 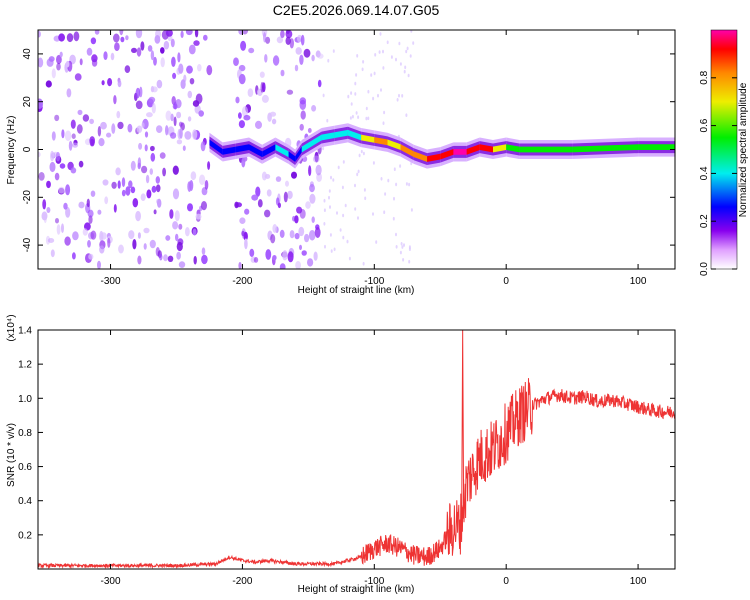 What do you see at coordinates (638, 281) in the screenshot?
I see `spectrogram-x-tick-label: 100` at bounding box center [638, 281].